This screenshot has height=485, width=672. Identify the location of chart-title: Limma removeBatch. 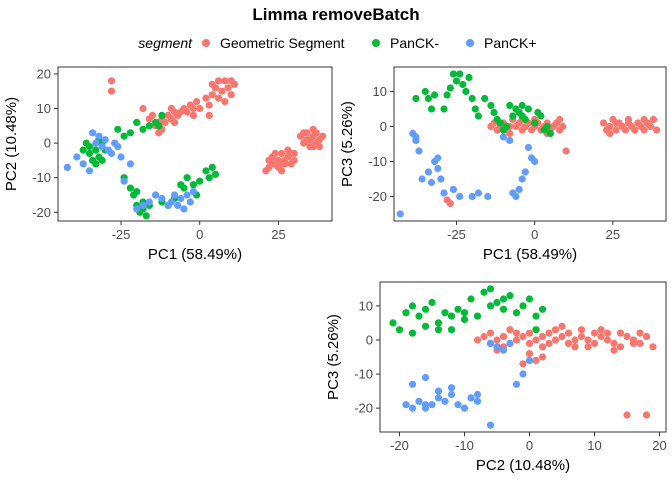
(335, 14).